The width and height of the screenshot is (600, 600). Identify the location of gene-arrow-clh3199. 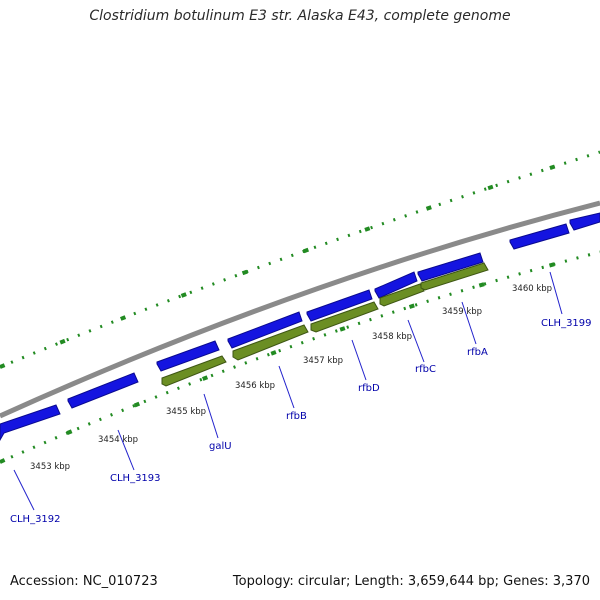
(539, 236).